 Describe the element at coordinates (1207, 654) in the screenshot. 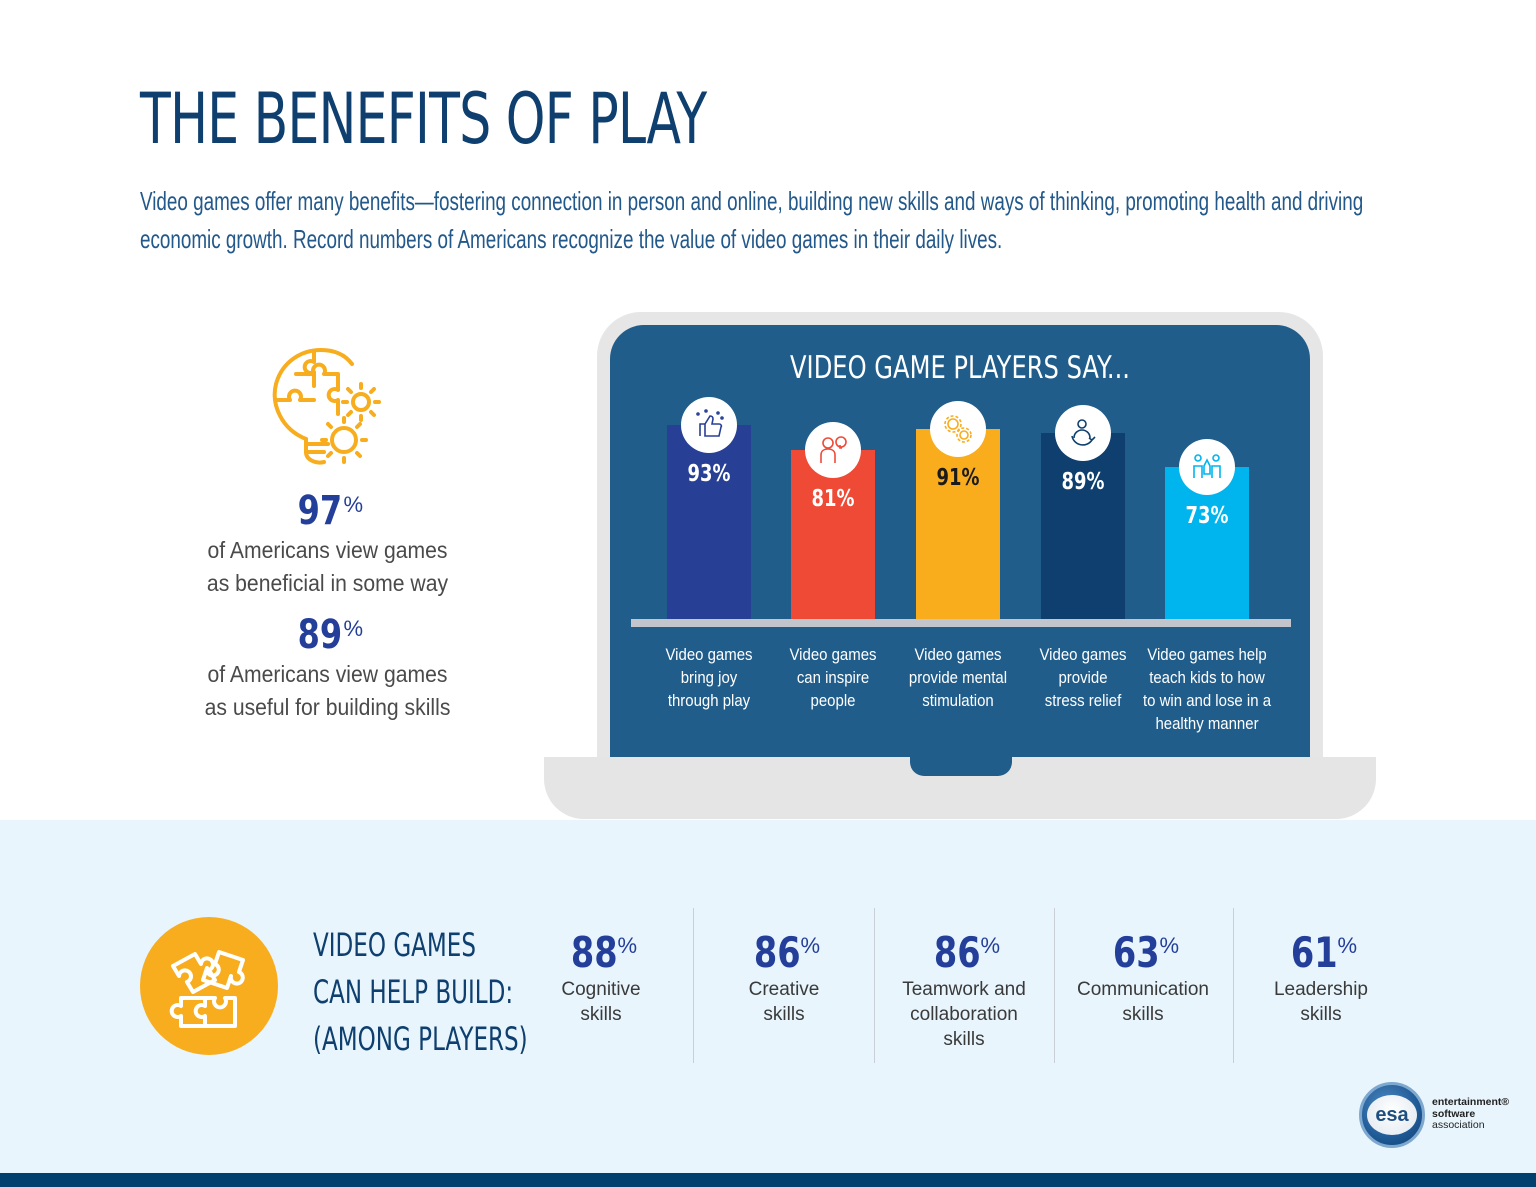

I see `label-line: Video games help` at that location.